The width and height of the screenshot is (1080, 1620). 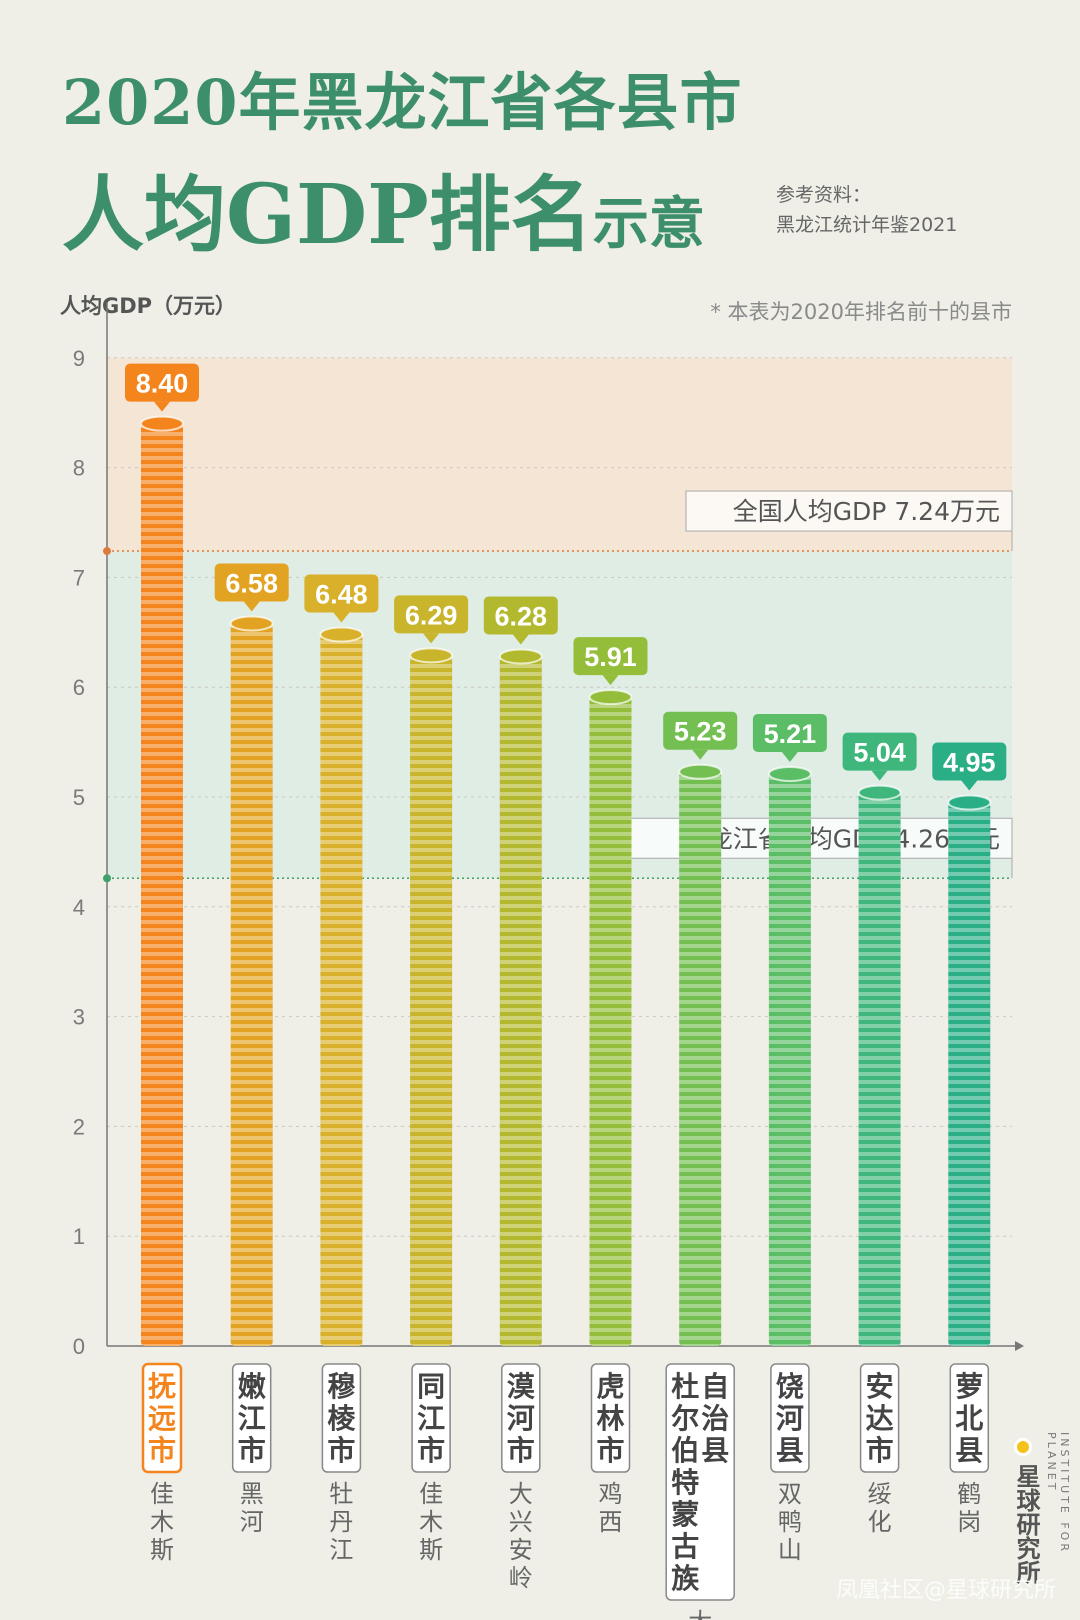 I want to click on title-line-2: 人均GDP排名示意, so click(x=383, y=207).